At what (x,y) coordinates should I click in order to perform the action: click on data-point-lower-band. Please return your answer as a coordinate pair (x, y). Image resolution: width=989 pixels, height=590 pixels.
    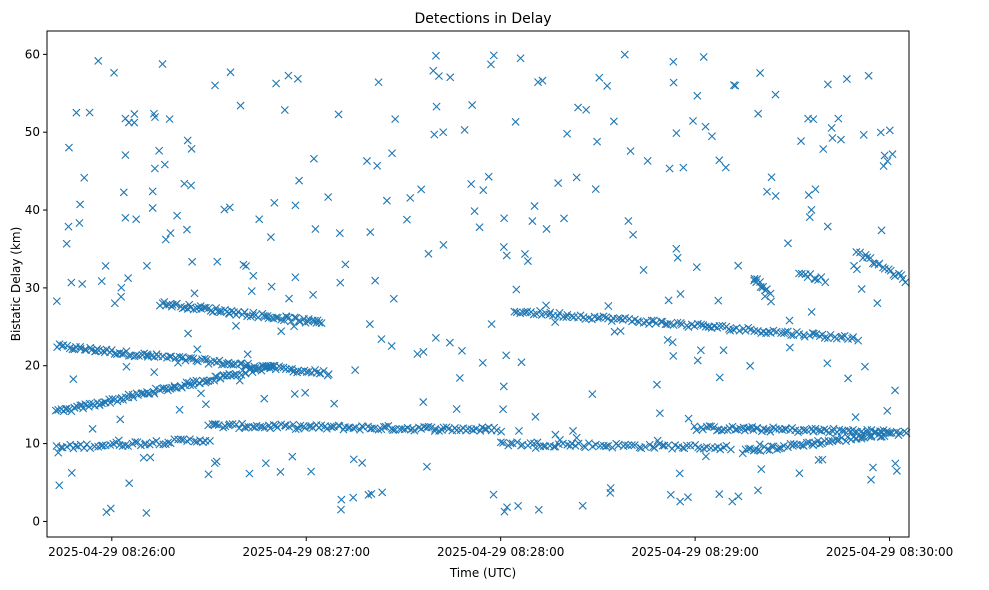
    Looking at the image, I should click on (75, 445).